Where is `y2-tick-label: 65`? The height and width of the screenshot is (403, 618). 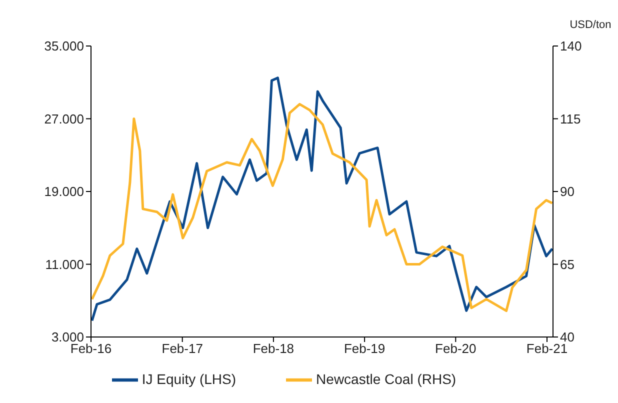 y2-tick-label: 65 is located at coordinates (567, 264).